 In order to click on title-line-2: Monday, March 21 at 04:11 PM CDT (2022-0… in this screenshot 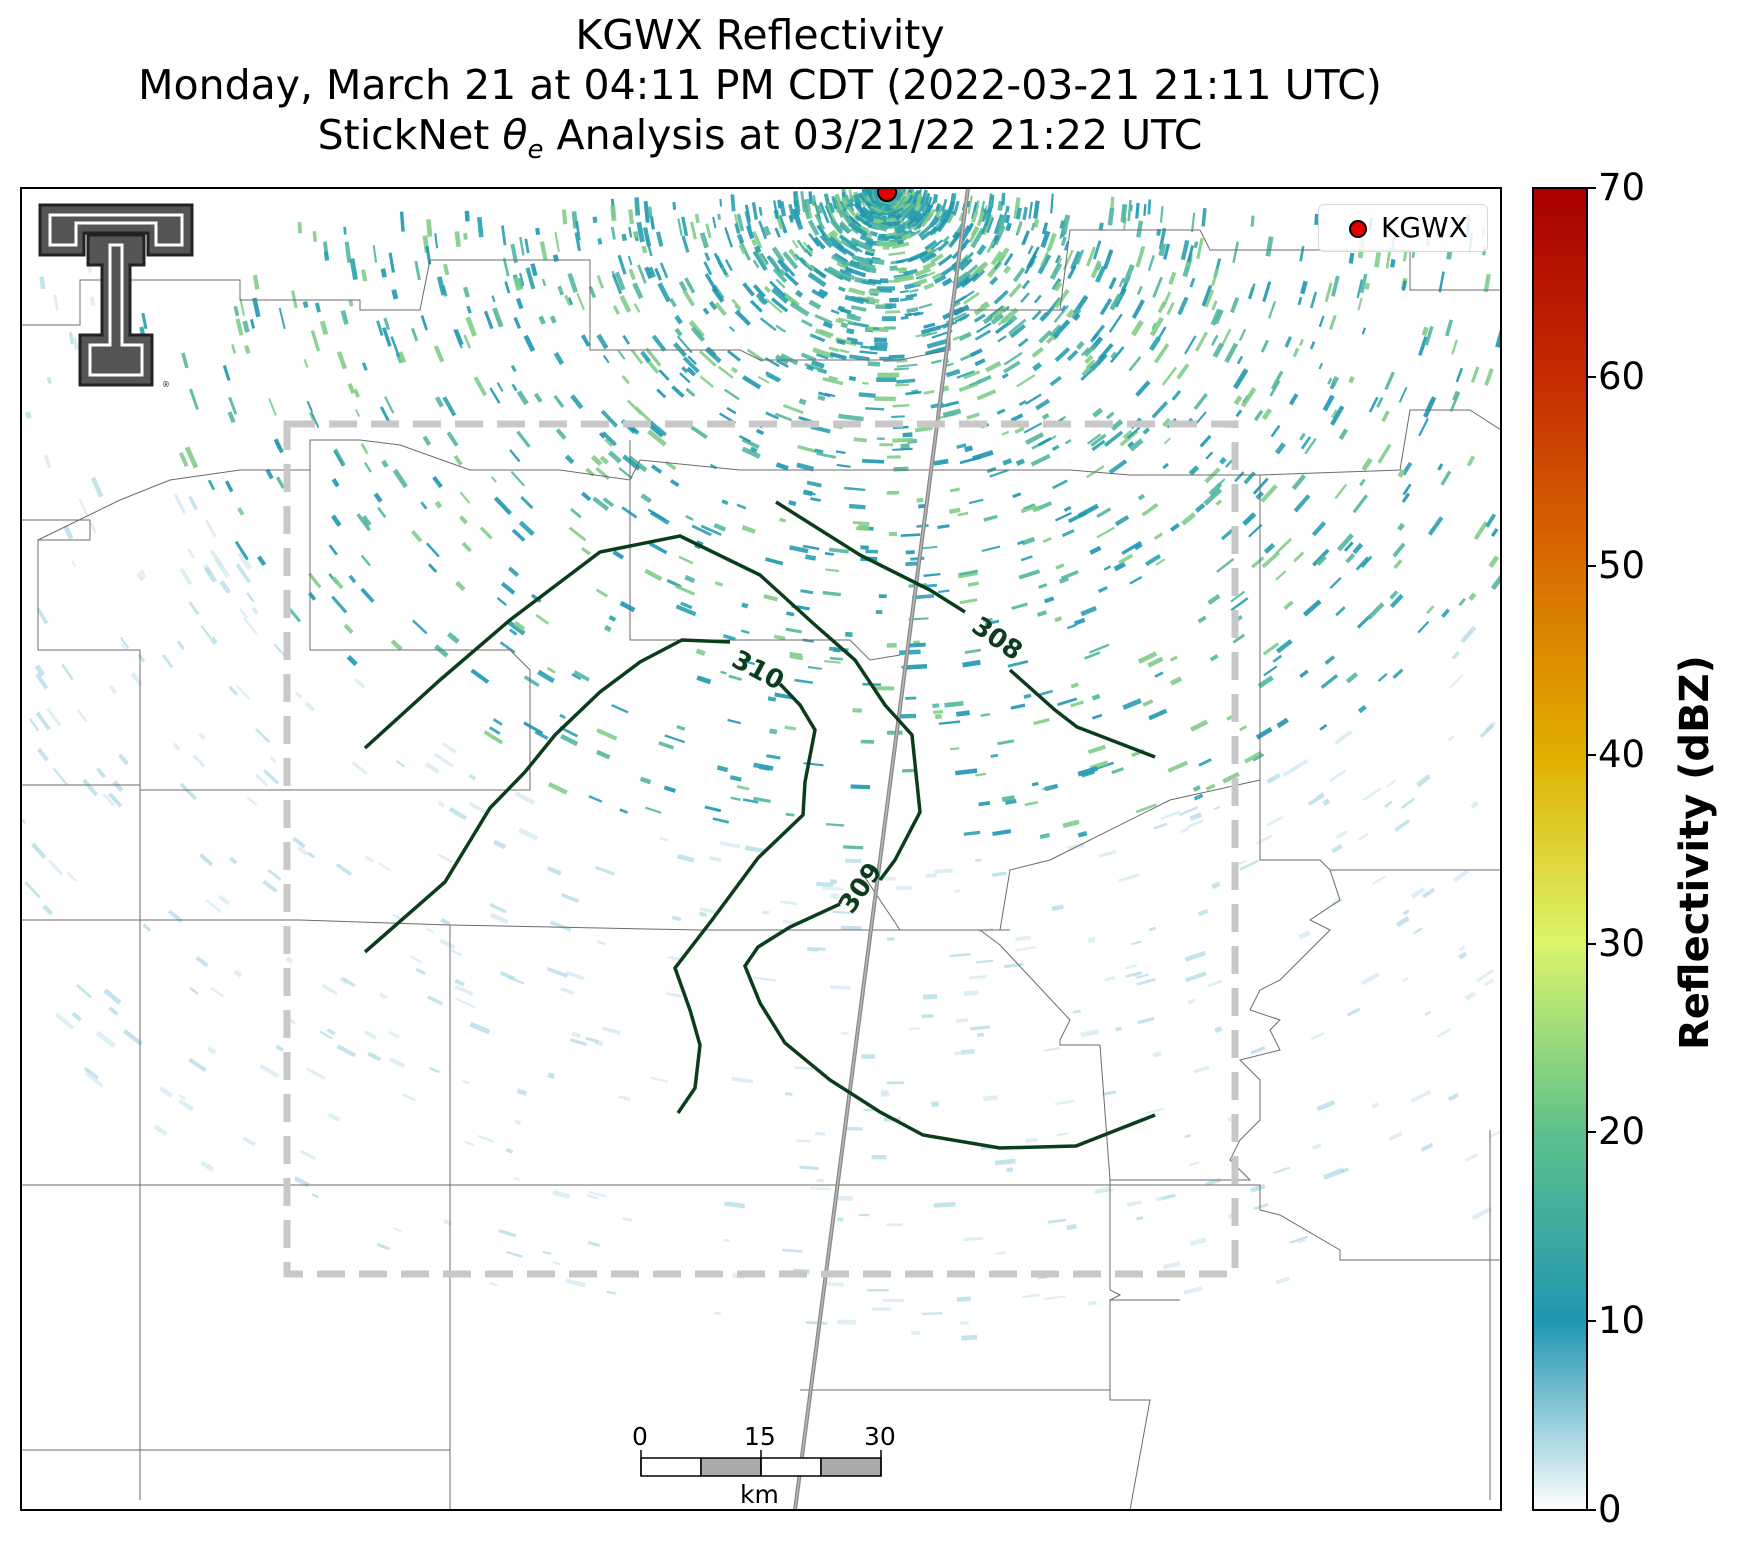, I will do `click(760, 85)`.